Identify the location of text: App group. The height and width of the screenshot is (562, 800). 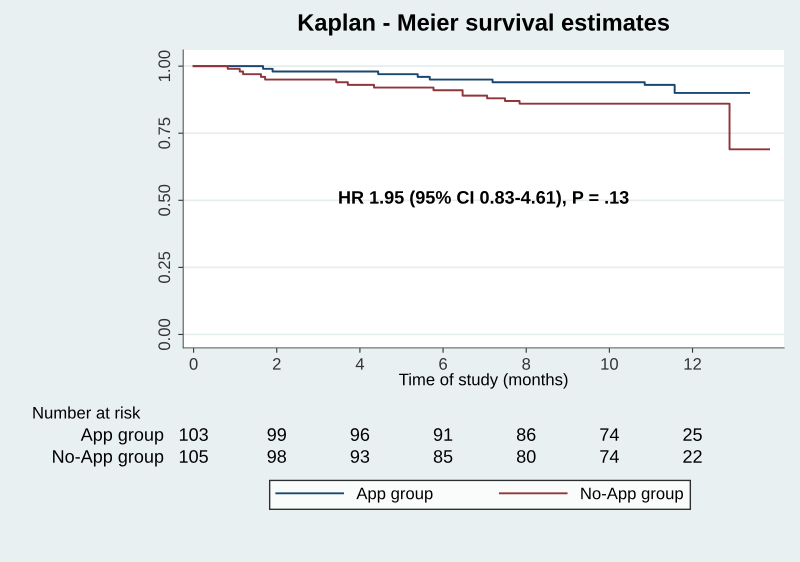
(122, 436).